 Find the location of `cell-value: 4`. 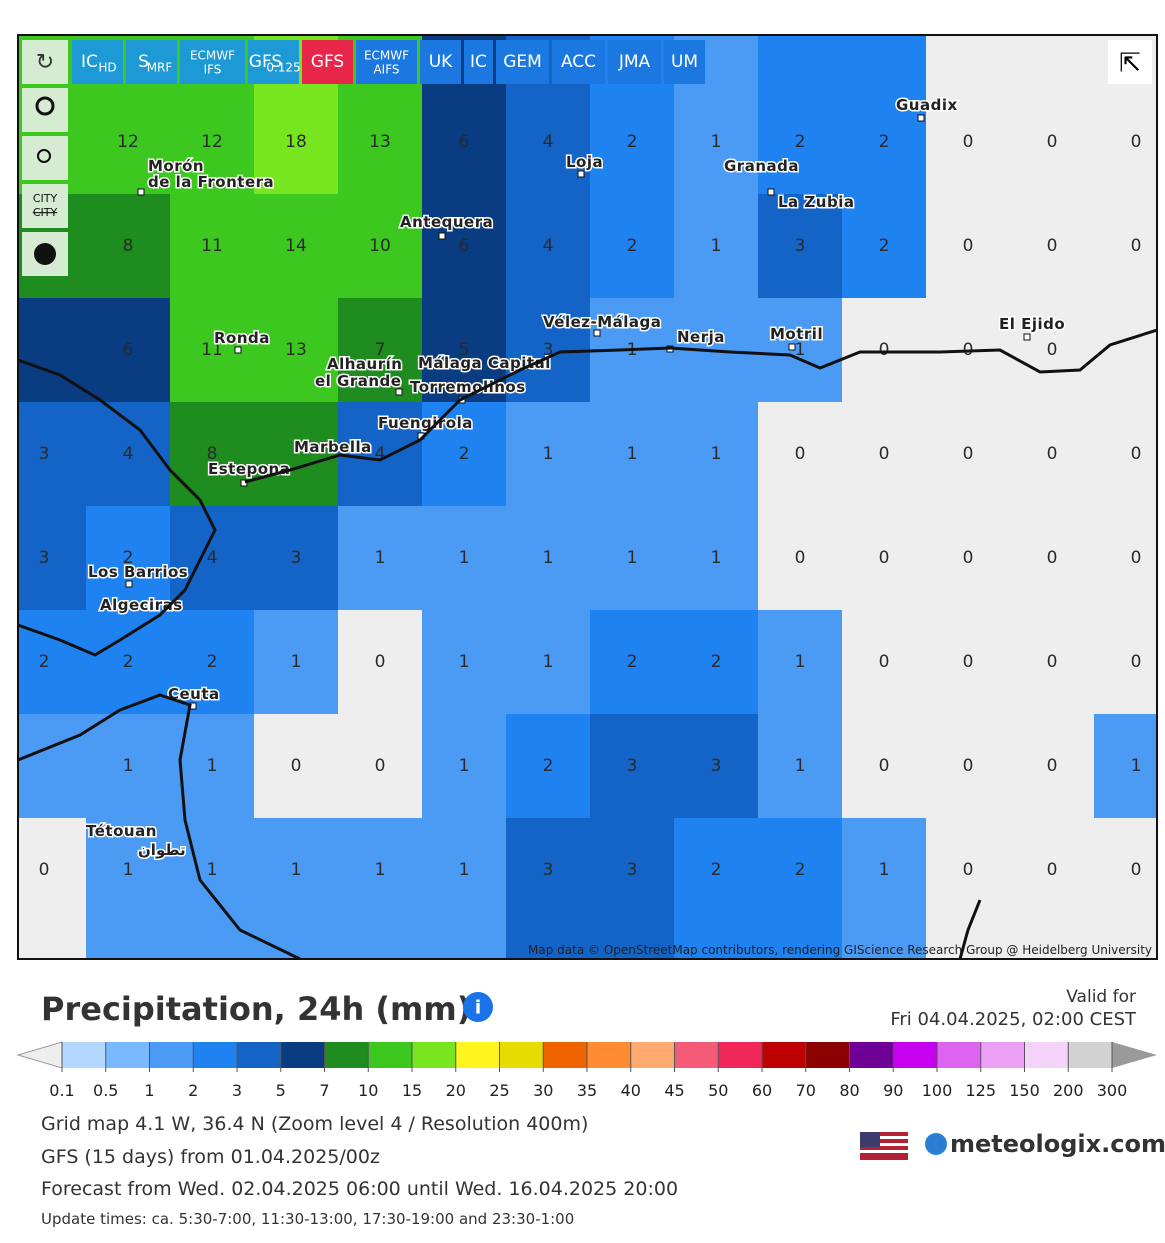

cell-value: 4 is located at coordinates (548, 142).